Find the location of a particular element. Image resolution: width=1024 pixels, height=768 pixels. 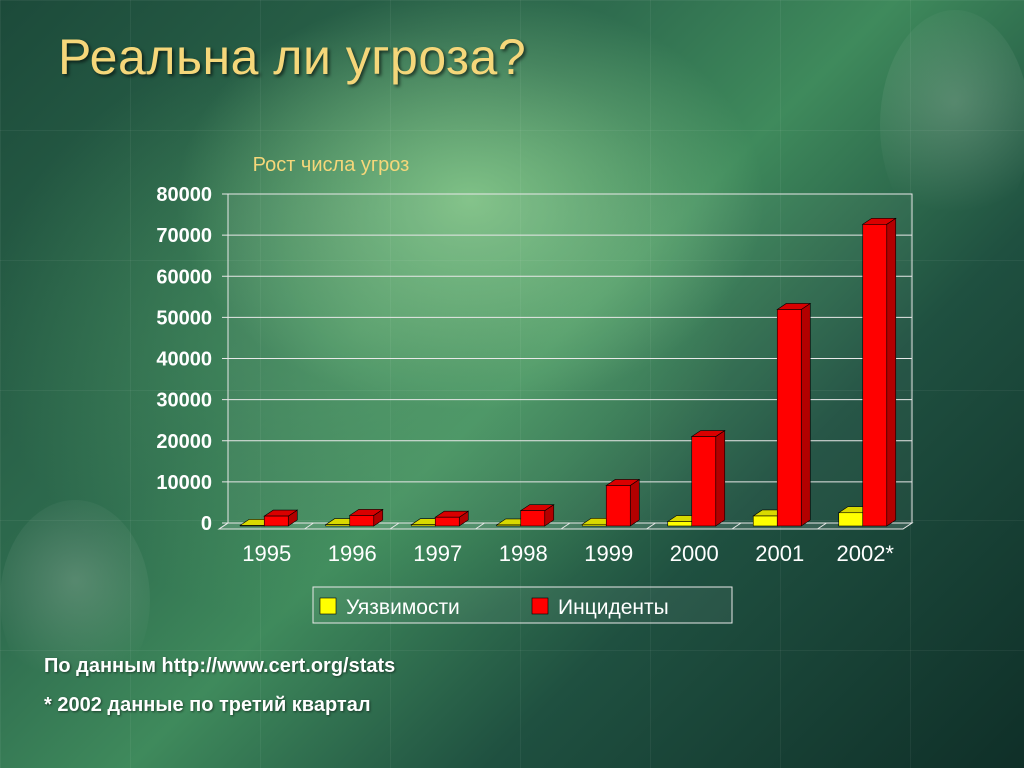

x-tick-label: 1998 is located at coordinates (523, 553).